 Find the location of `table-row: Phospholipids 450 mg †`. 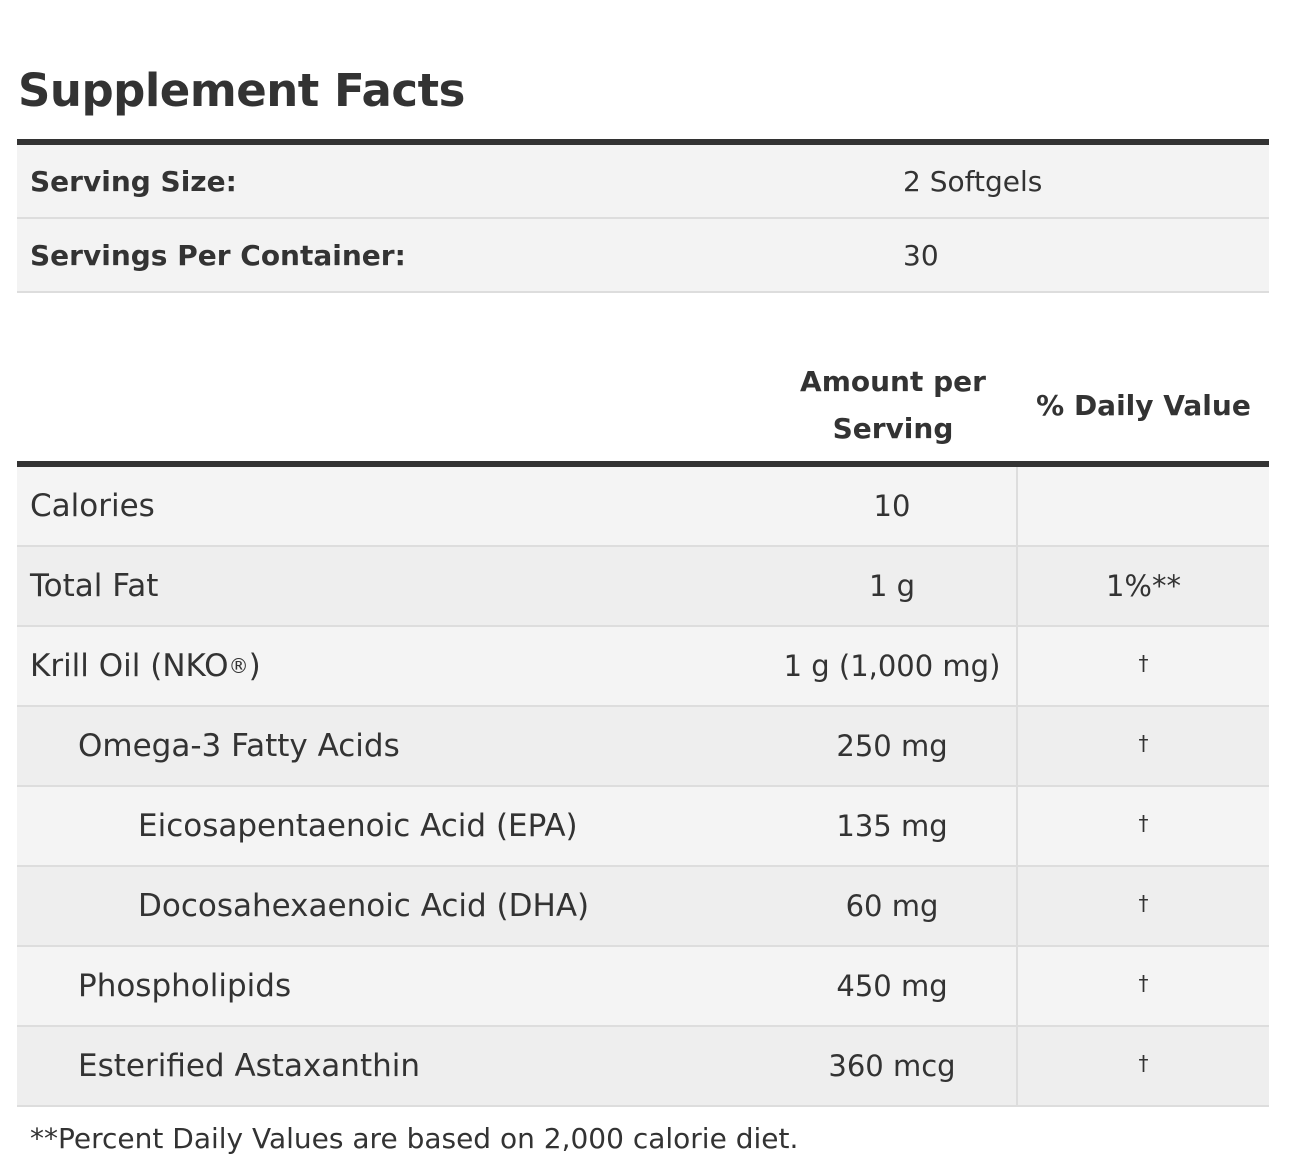

table-row: Phospholipids 450 mg † is located at coordinates (643, 987).